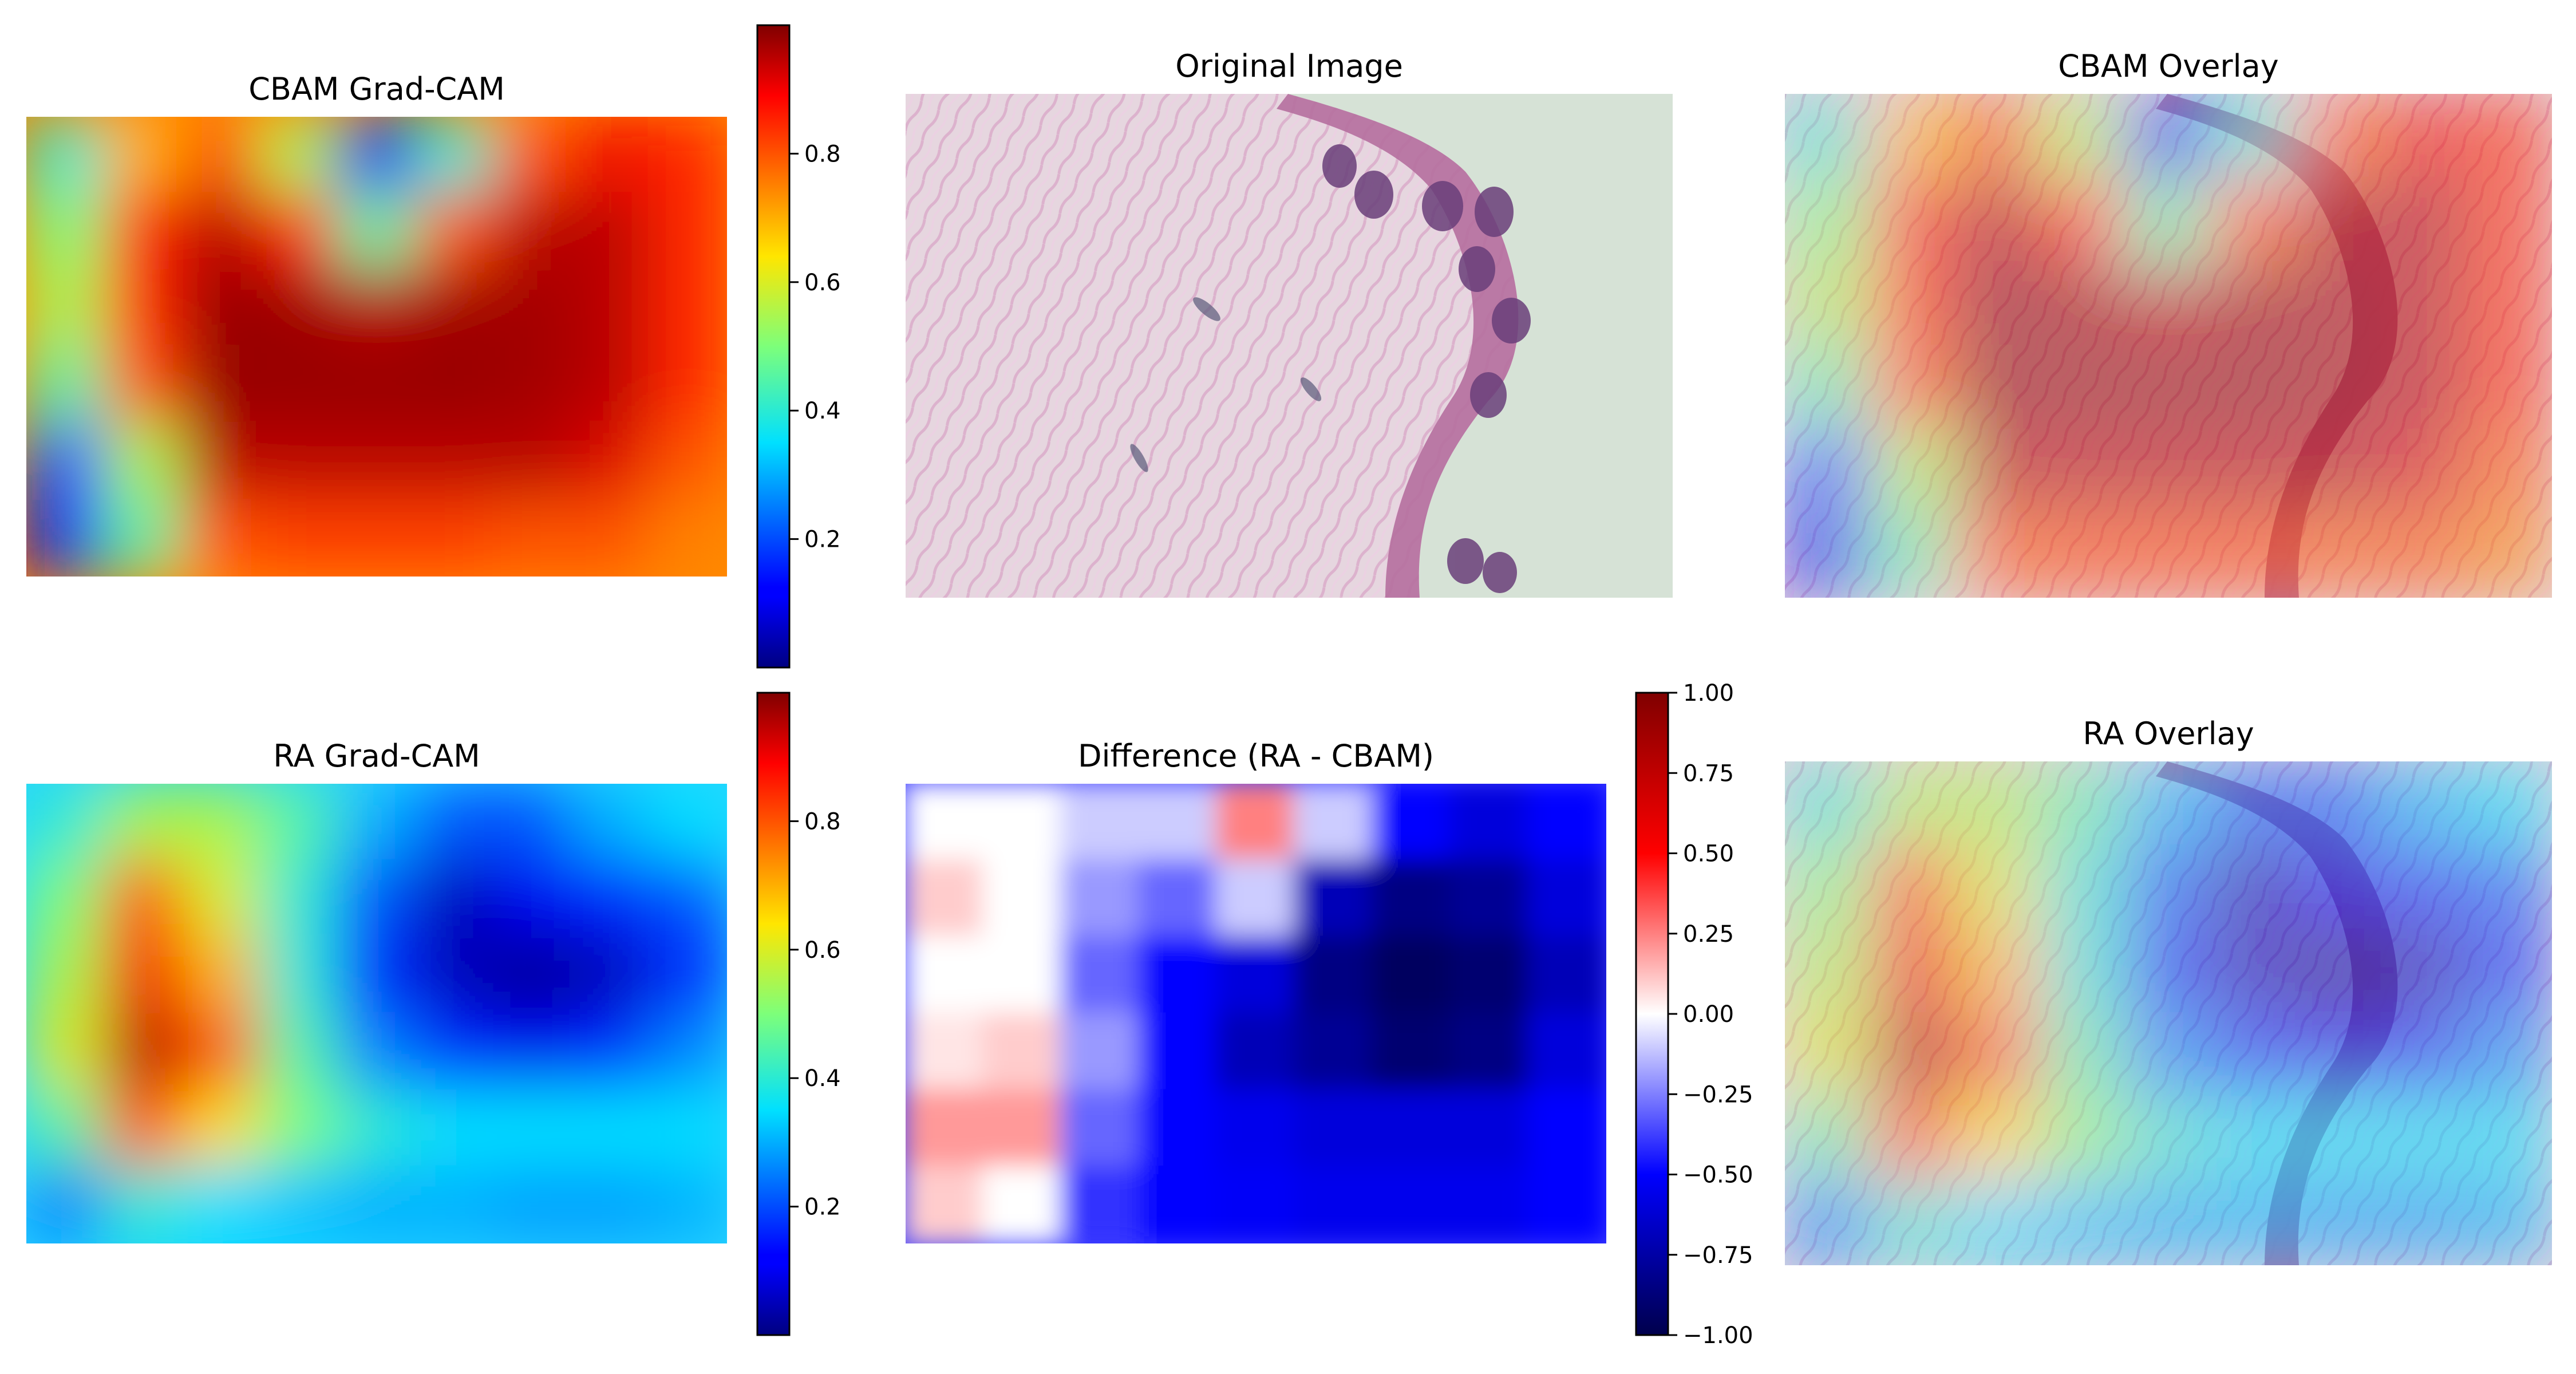  I want to click on ra-gradcam-colorbar: 0.2 0.4 0.6 0.8, so click(798, 1014).